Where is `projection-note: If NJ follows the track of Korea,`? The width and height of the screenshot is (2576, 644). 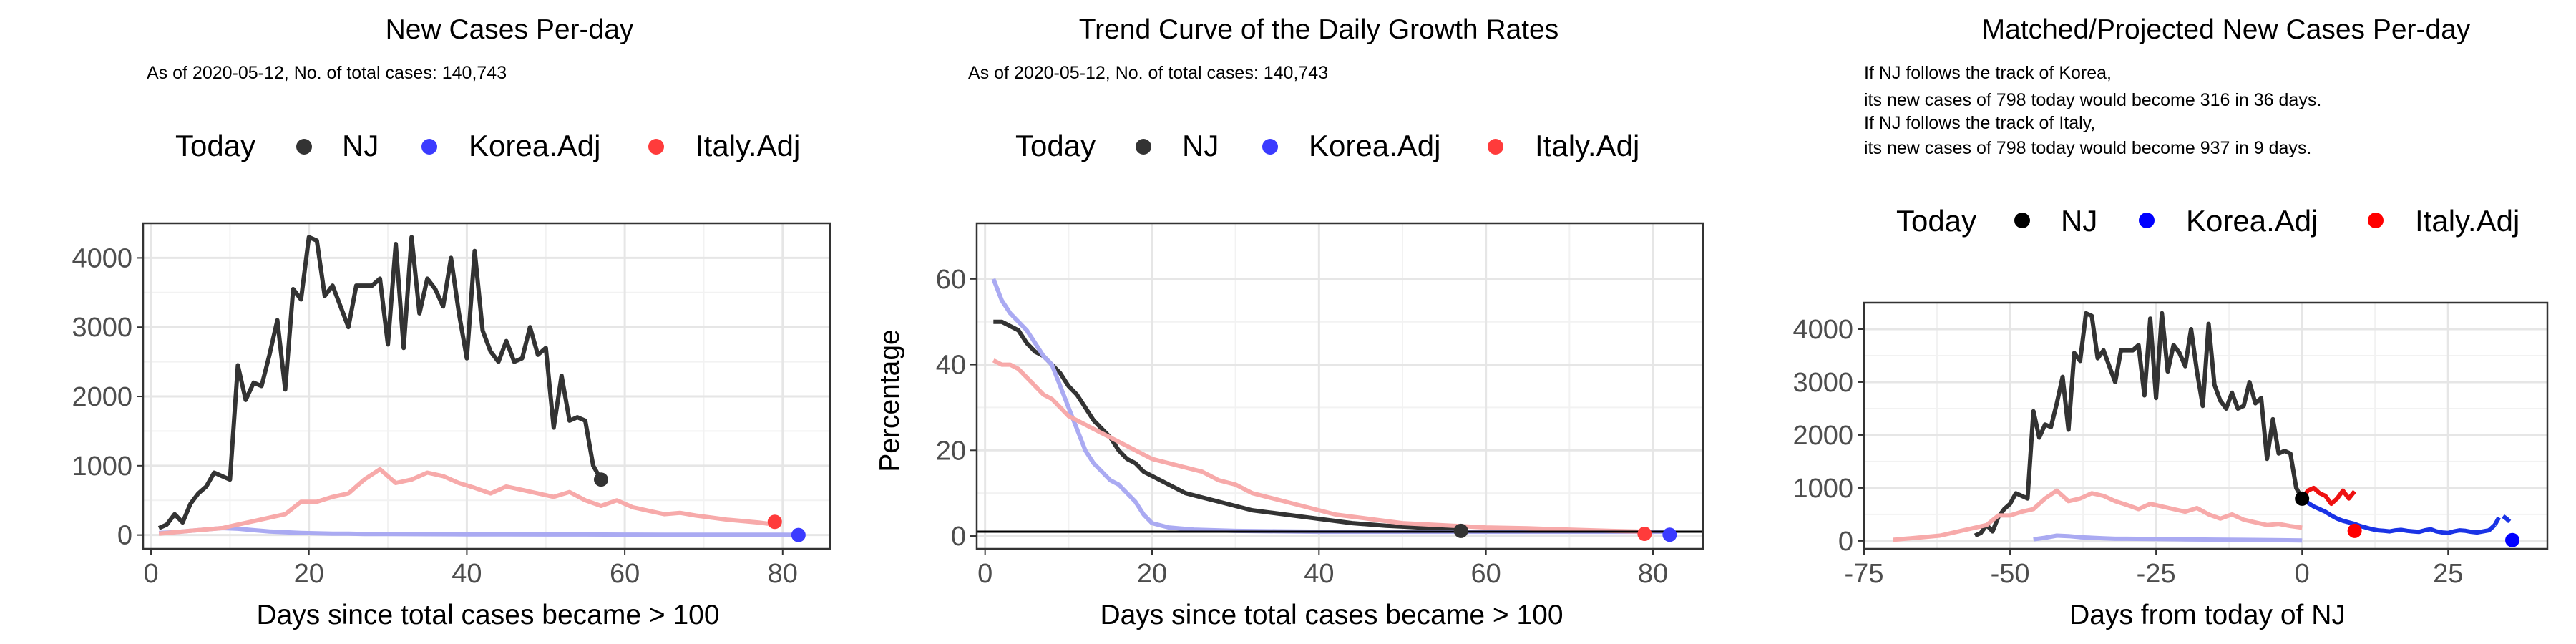
projection-note: If NJ follows the track of Korea, is located at coordinates (1988, 73).